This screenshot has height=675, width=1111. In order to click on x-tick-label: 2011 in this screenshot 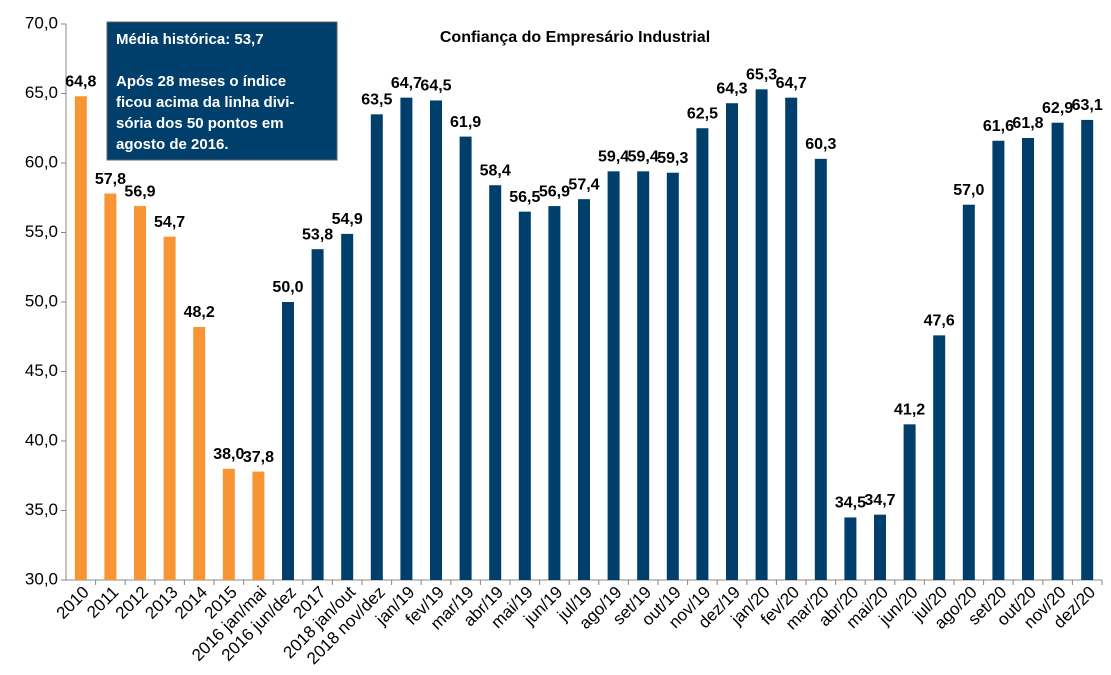, I will do `click(102, 602)`.